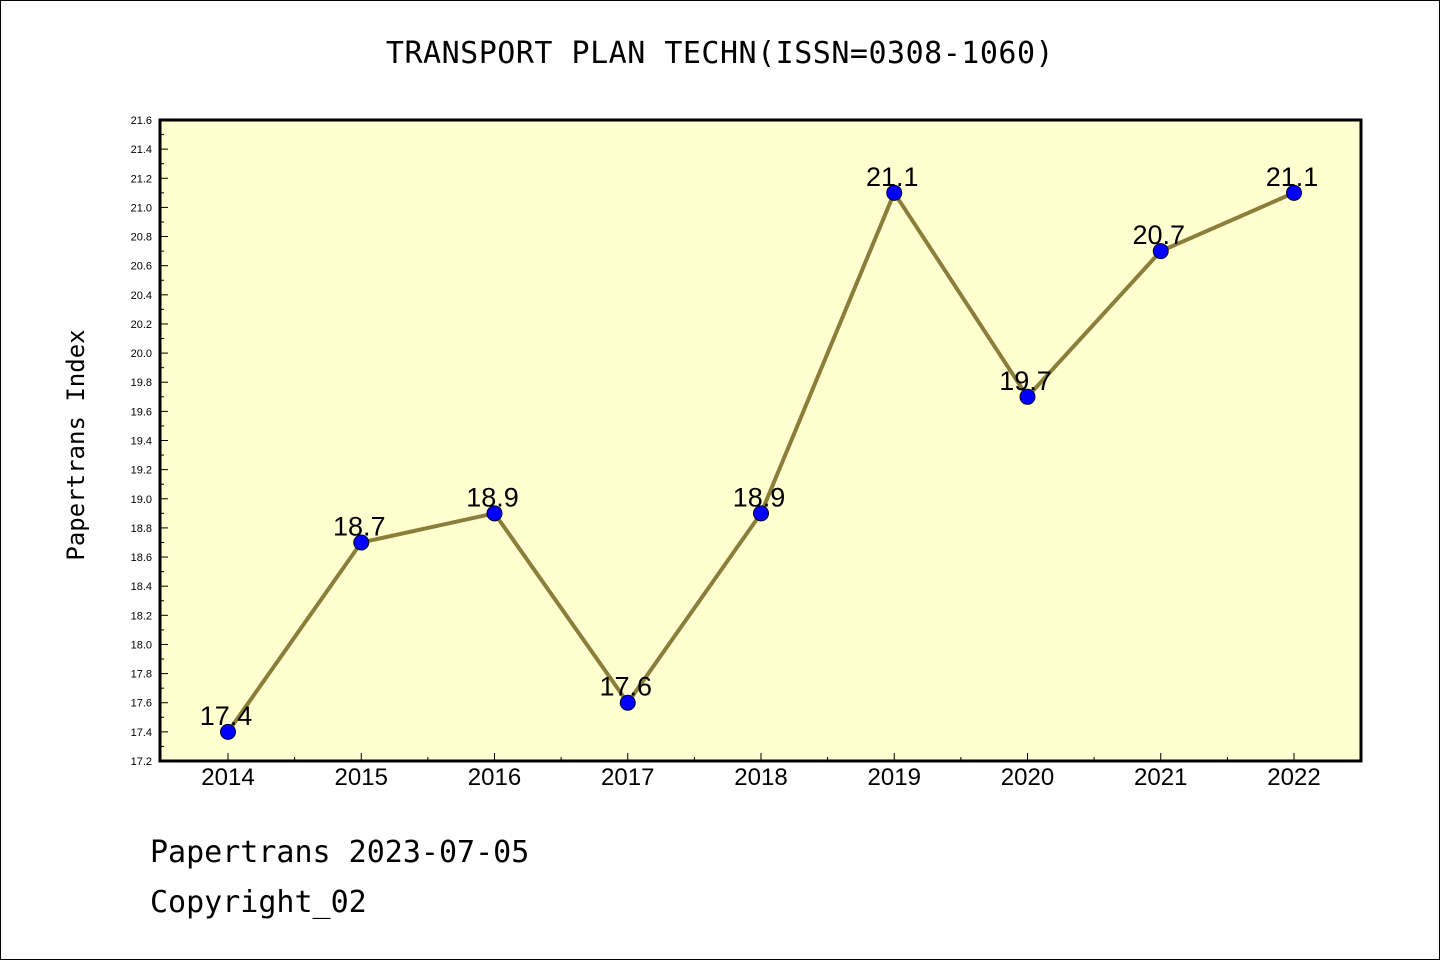 The image size is (1440, 960). Describe the element at coordinates (141, 529) in the screenshot. I see `y-tick-label: 18.8` at that location.